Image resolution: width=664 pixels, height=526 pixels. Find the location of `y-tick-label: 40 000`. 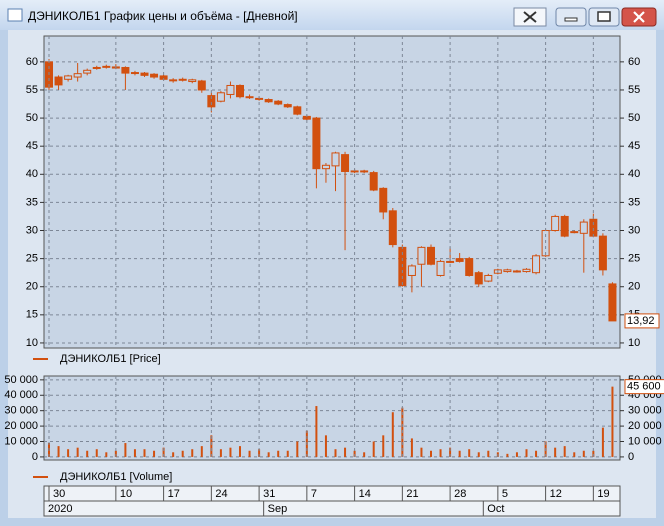

y-tick-label: 40 000 is located at coordinates (21, 395).